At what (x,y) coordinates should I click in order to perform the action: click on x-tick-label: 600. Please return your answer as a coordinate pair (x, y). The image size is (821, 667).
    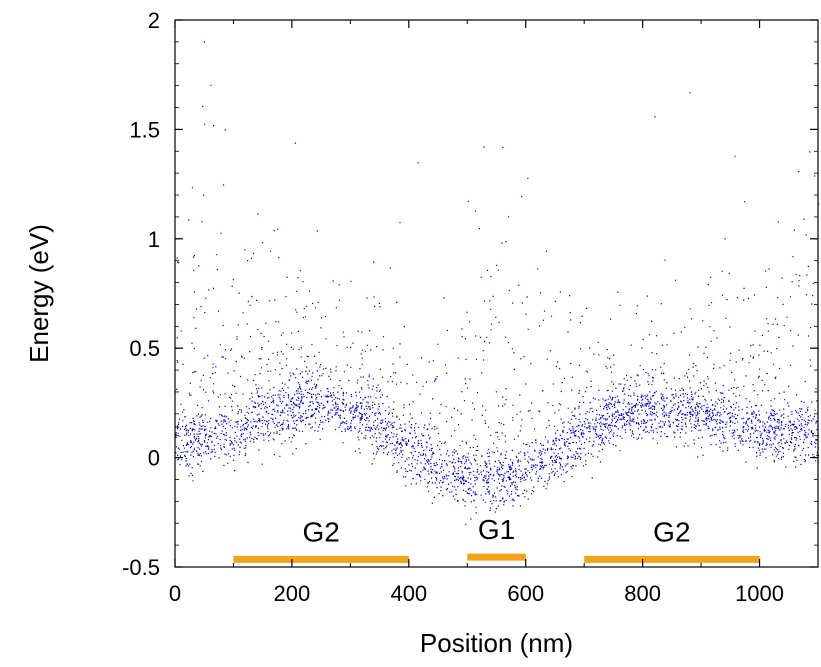
    Looking at the image, I should click on (525, 593).